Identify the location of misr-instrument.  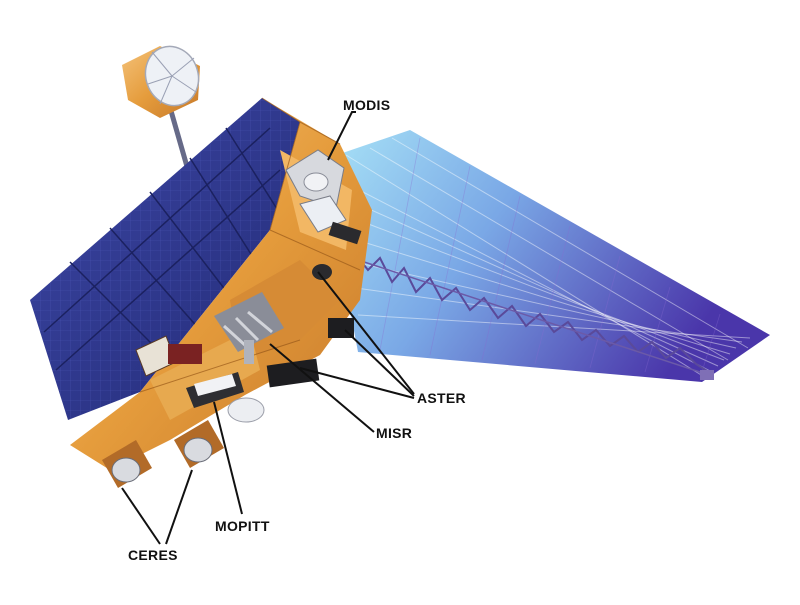
(249, 328).